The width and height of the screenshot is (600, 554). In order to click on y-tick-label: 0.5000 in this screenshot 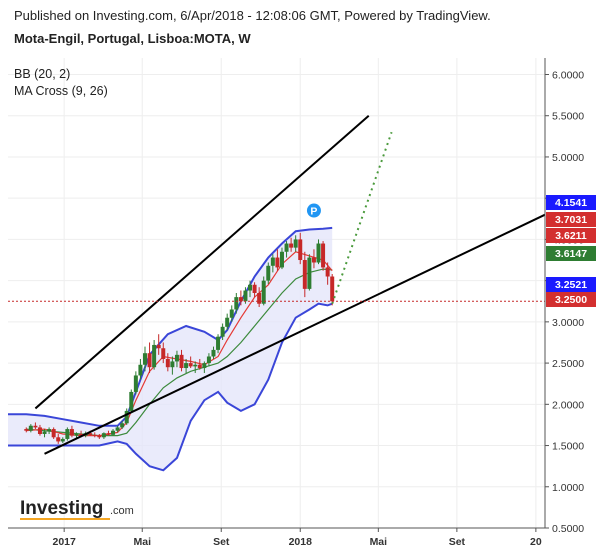, I will do `click(568, 529)`.